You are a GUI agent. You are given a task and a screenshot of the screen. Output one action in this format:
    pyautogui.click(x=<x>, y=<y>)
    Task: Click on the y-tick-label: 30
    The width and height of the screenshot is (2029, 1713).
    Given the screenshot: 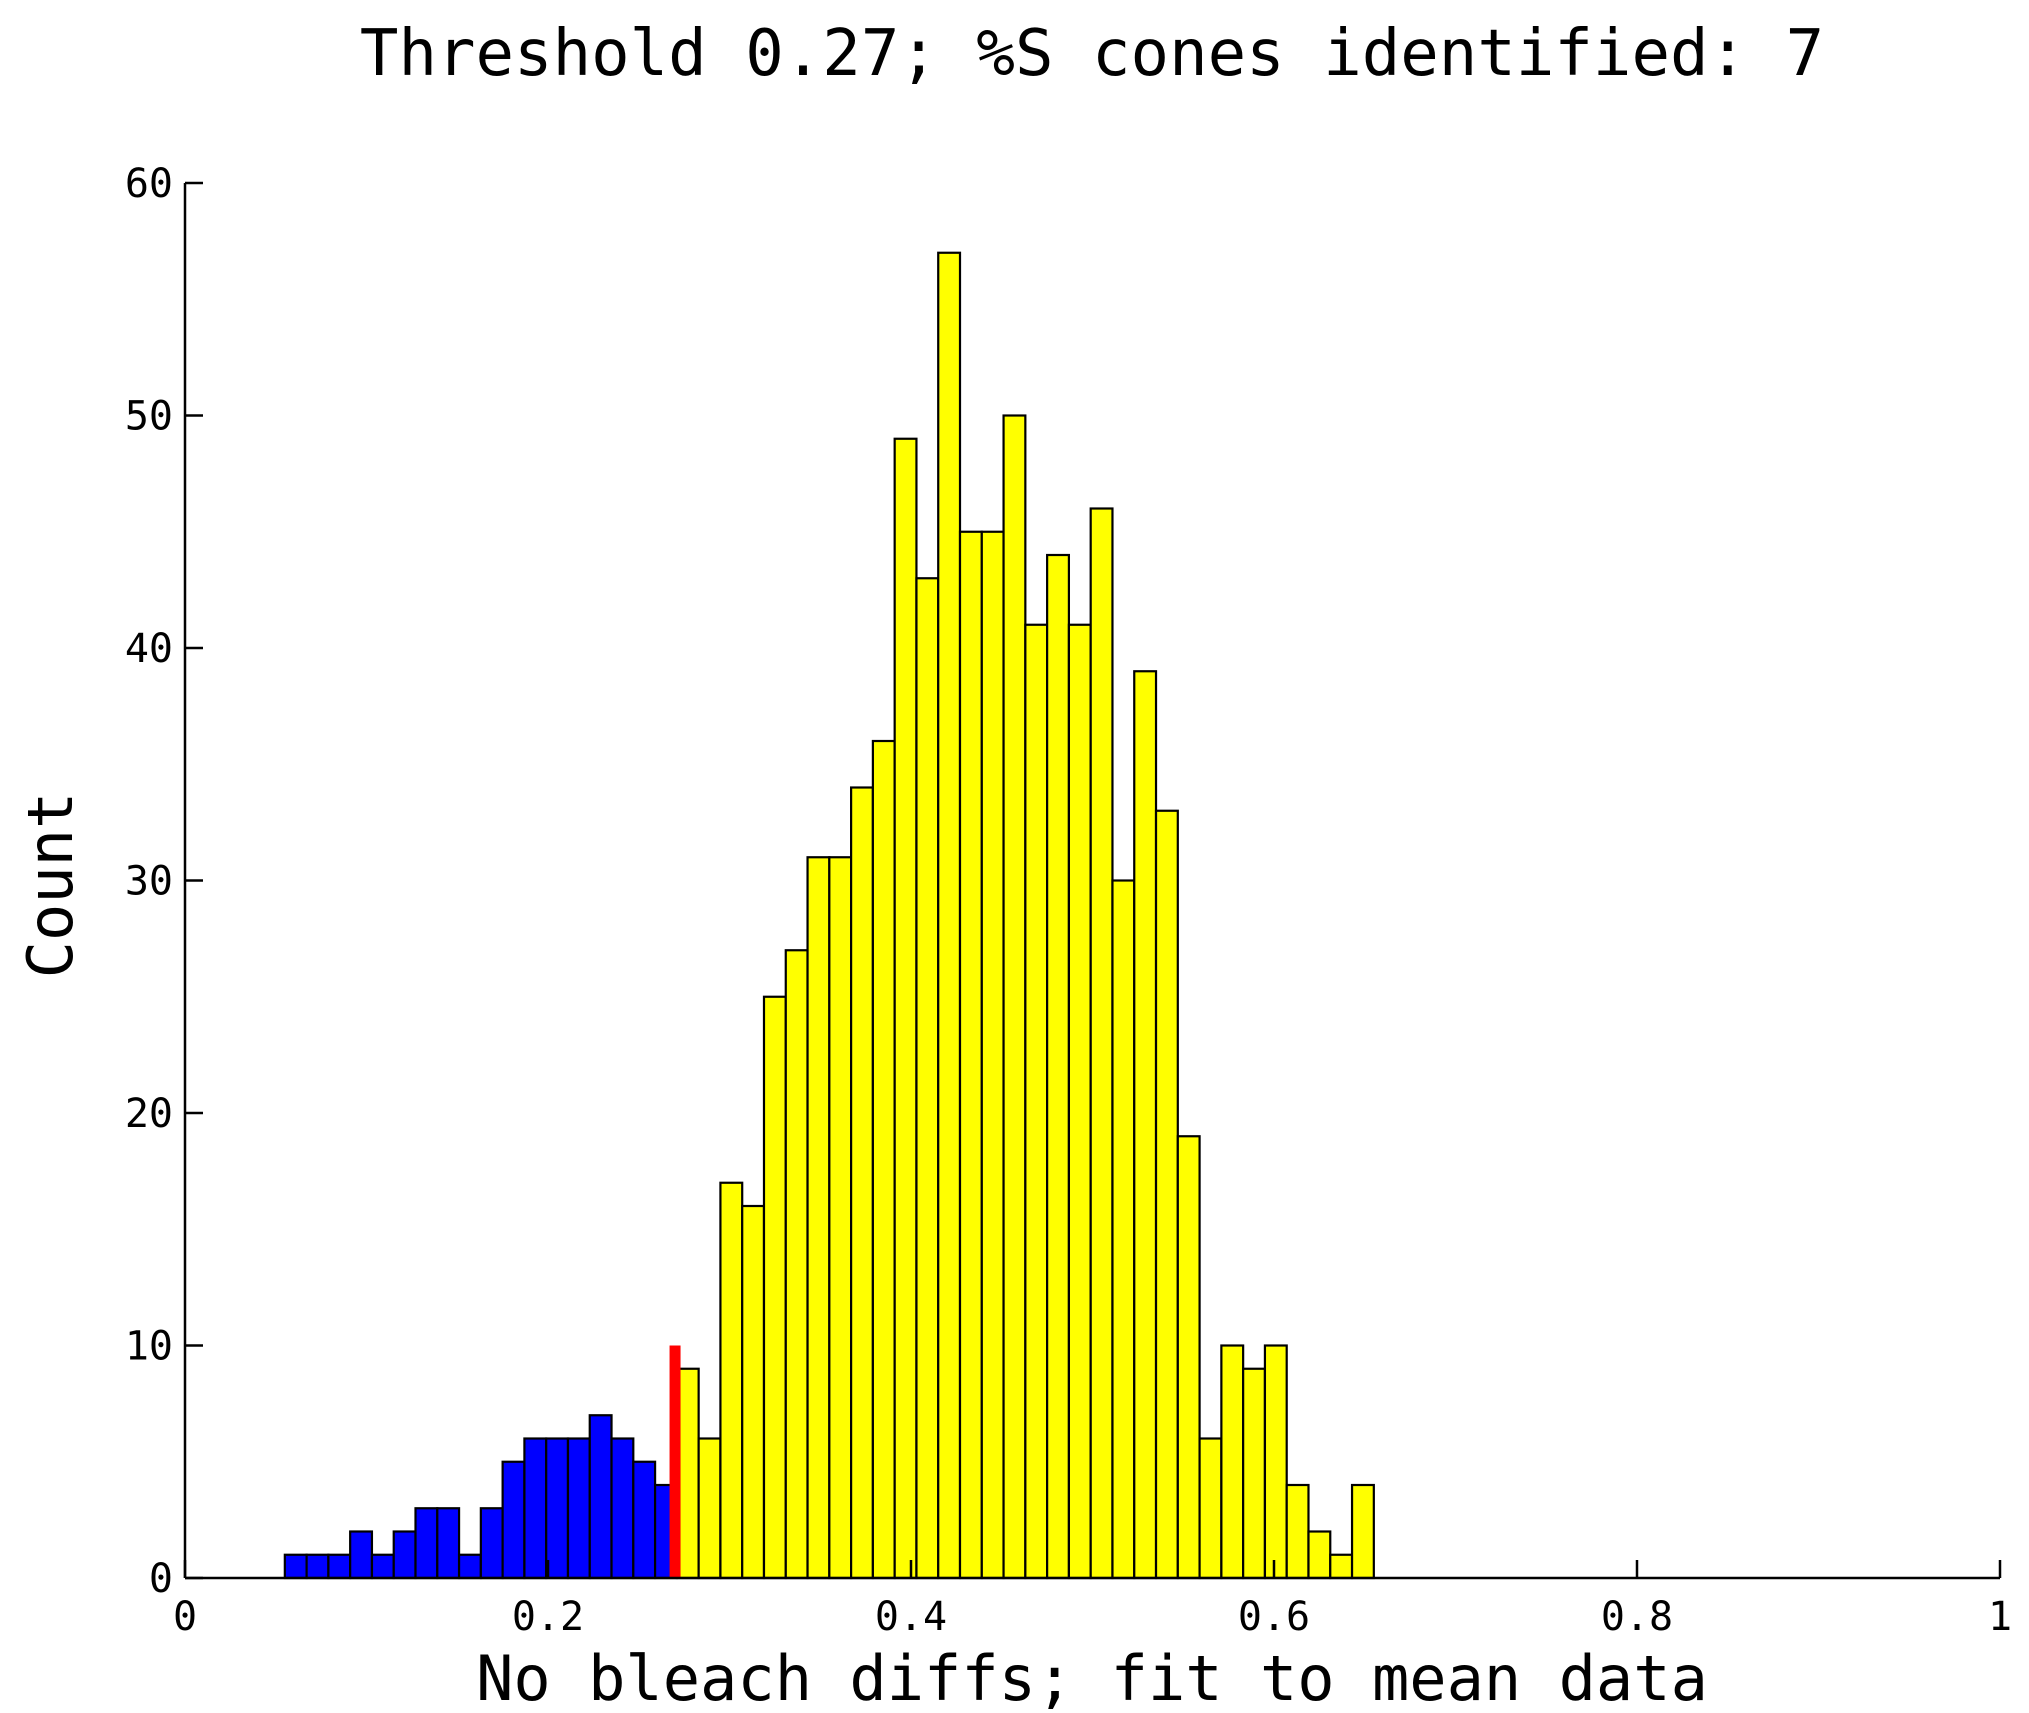 What is the action you would take?
    pyautogui.click(x=149, y=882)
    